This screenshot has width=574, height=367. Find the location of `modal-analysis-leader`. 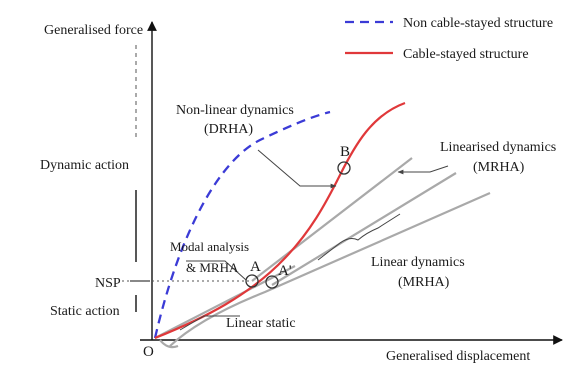

modal-analysis-leader is located at coordinates (216, 270).